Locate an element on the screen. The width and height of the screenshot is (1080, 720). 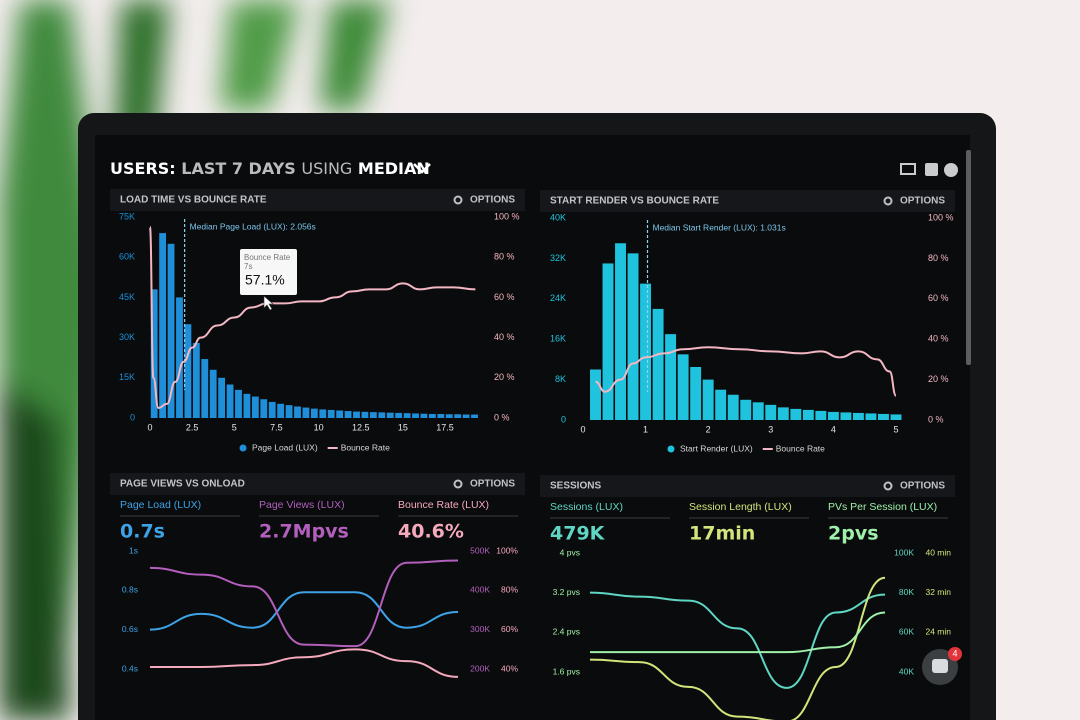
metric-label: Session Length (LUX) is located at coordinates (740, 507).